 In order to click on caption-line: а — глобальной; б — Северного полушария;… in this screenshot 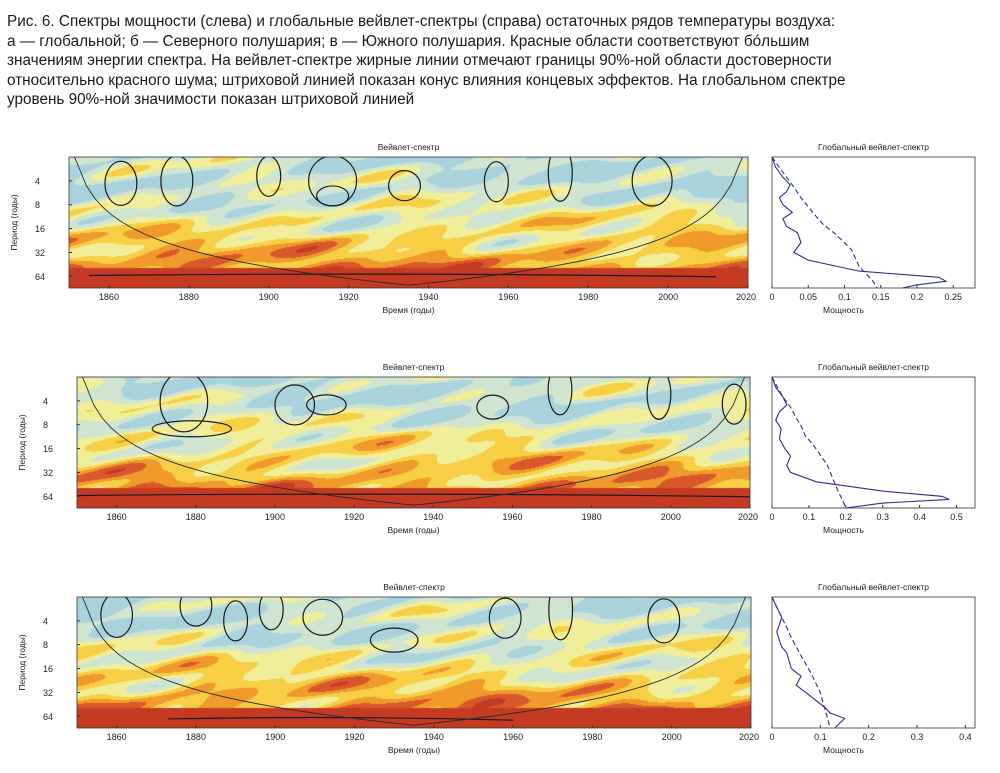, I will do `click(408, 41)`.